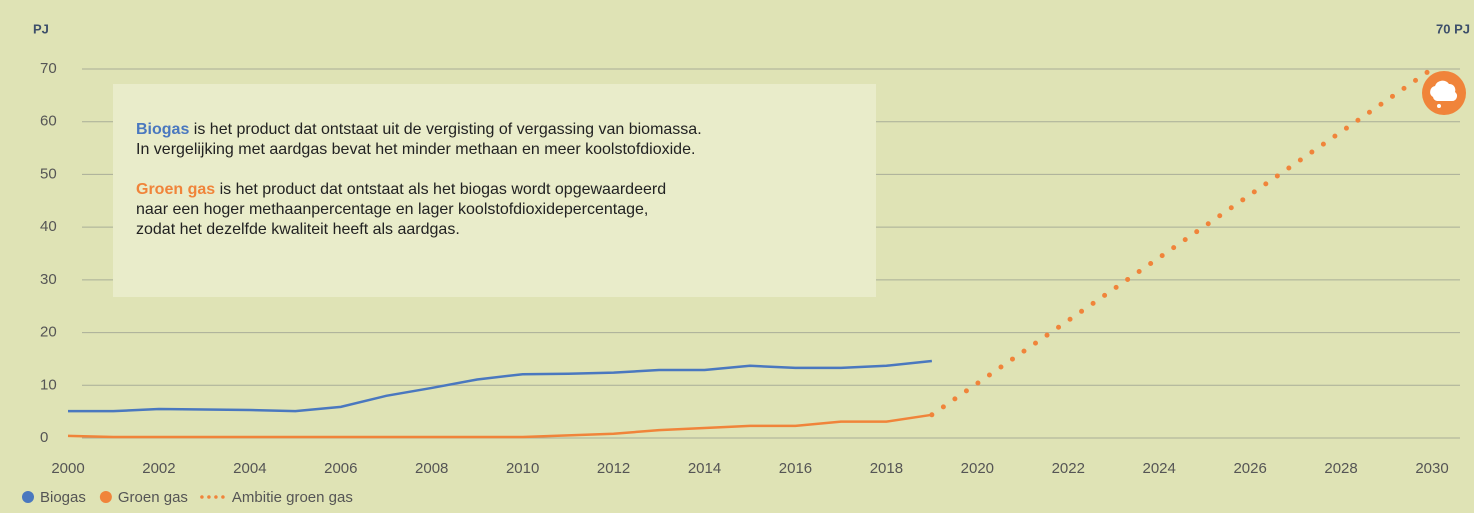 This screenshot has width=1474, height=513. I want to click on x-tick-label: 2010, so click(522, 468).